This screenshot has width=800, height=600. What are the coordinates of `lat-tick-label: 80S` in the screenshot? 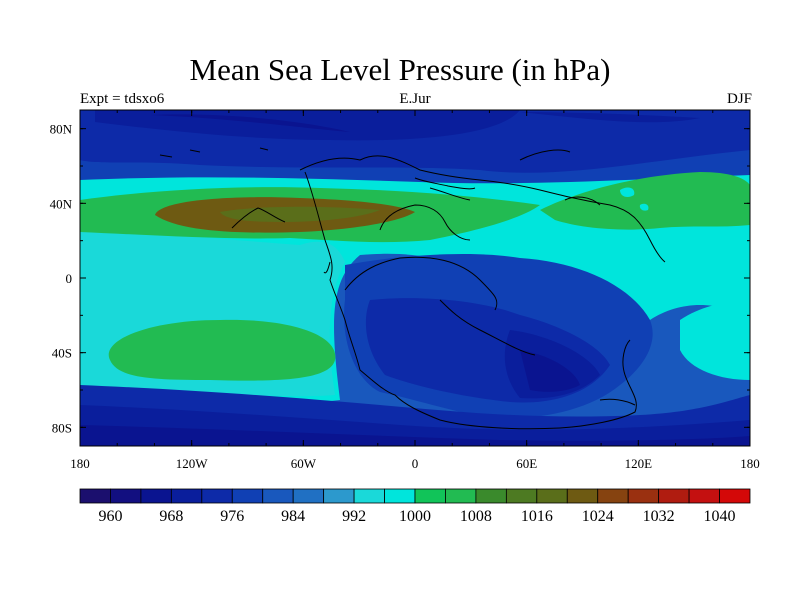 It's located at (62, 427).